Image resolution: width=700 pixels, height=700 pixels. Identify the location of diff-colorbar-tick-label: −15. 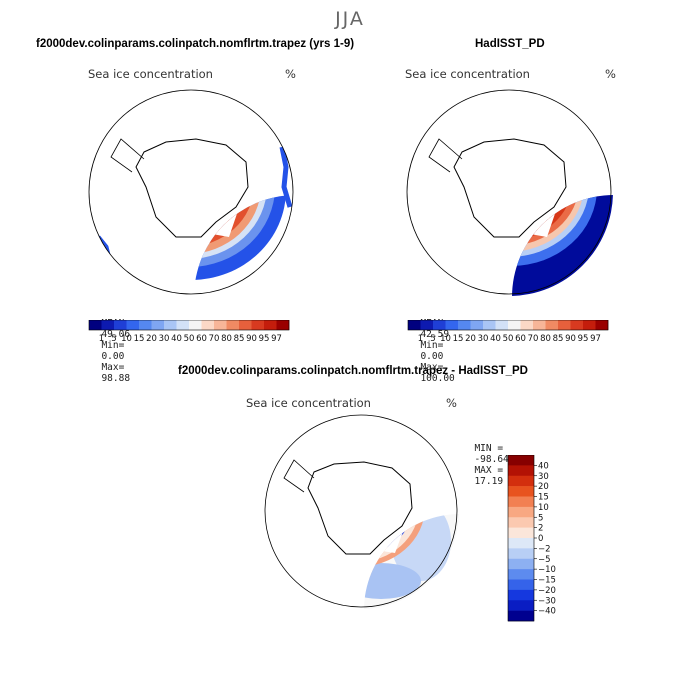
(547, 581).